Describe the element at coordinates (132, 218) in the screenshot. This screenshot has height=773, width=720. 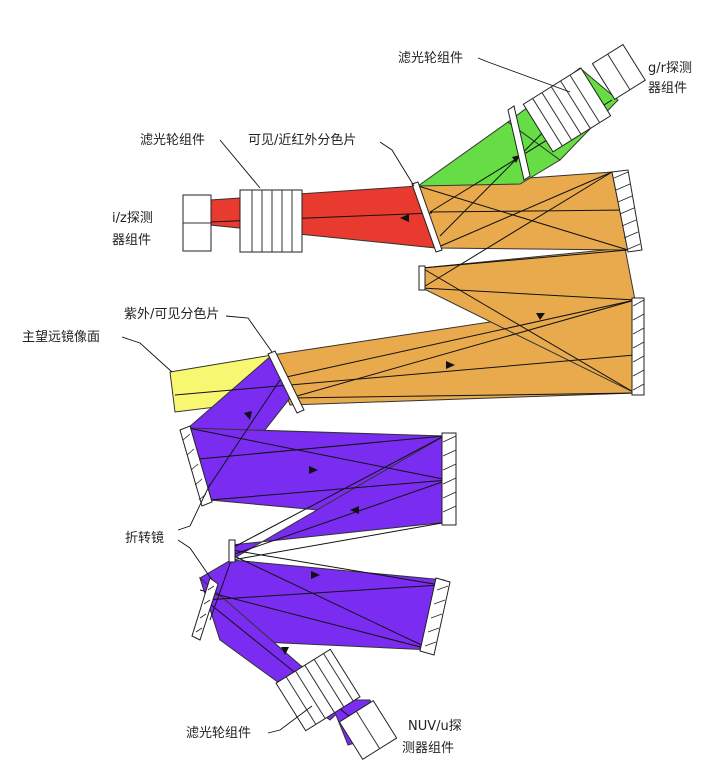
I see `label-iz-detector-1: i/z探测` at that location.